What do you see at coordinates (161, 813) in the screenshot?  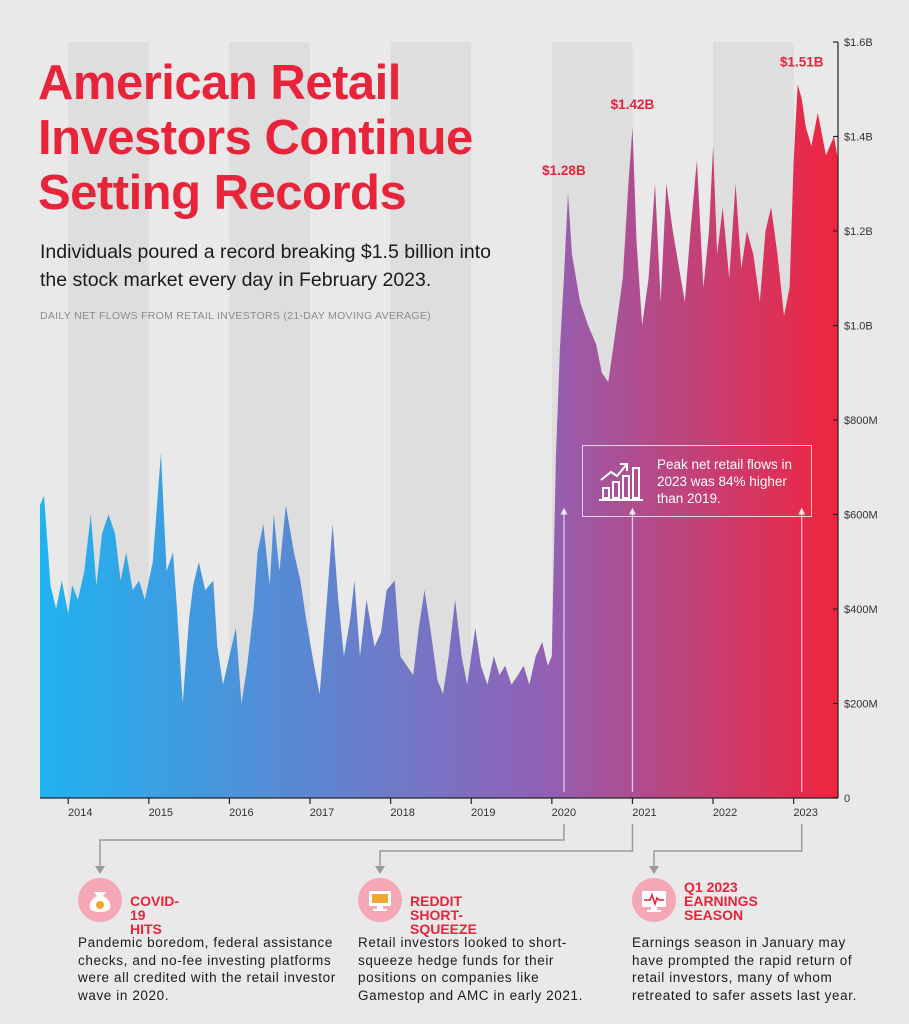 I see `x-tick-label: 2015` at bounding box center [161, 813].